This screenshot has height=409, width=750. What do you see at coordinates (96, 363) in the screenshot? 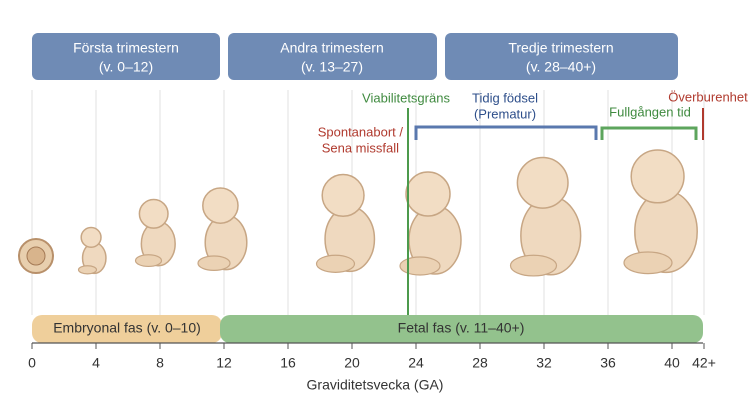
I see `tick-label: 4` at bounding box center [96, 363].